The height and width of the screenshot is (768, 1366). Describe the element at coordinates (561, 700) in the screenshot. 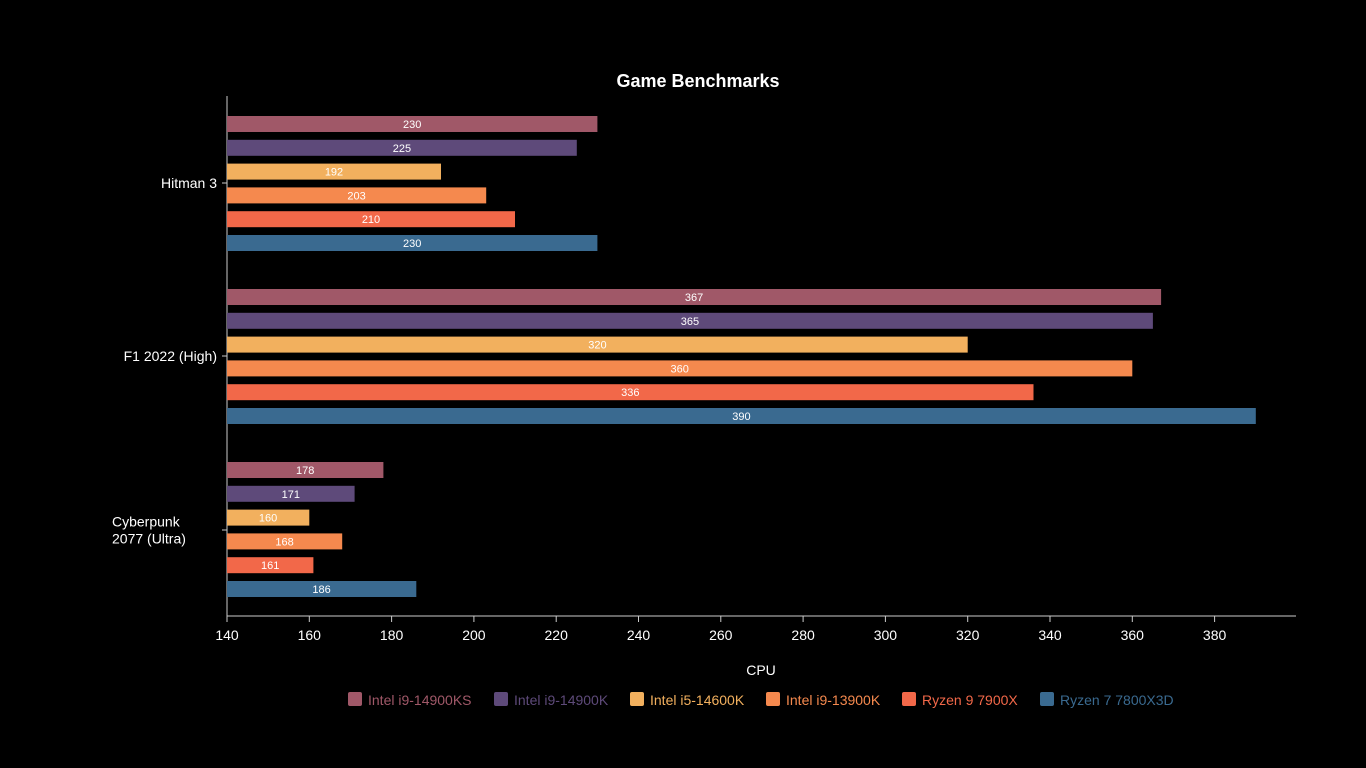

I see `legend-label: Intel i9-14900K` at that location.